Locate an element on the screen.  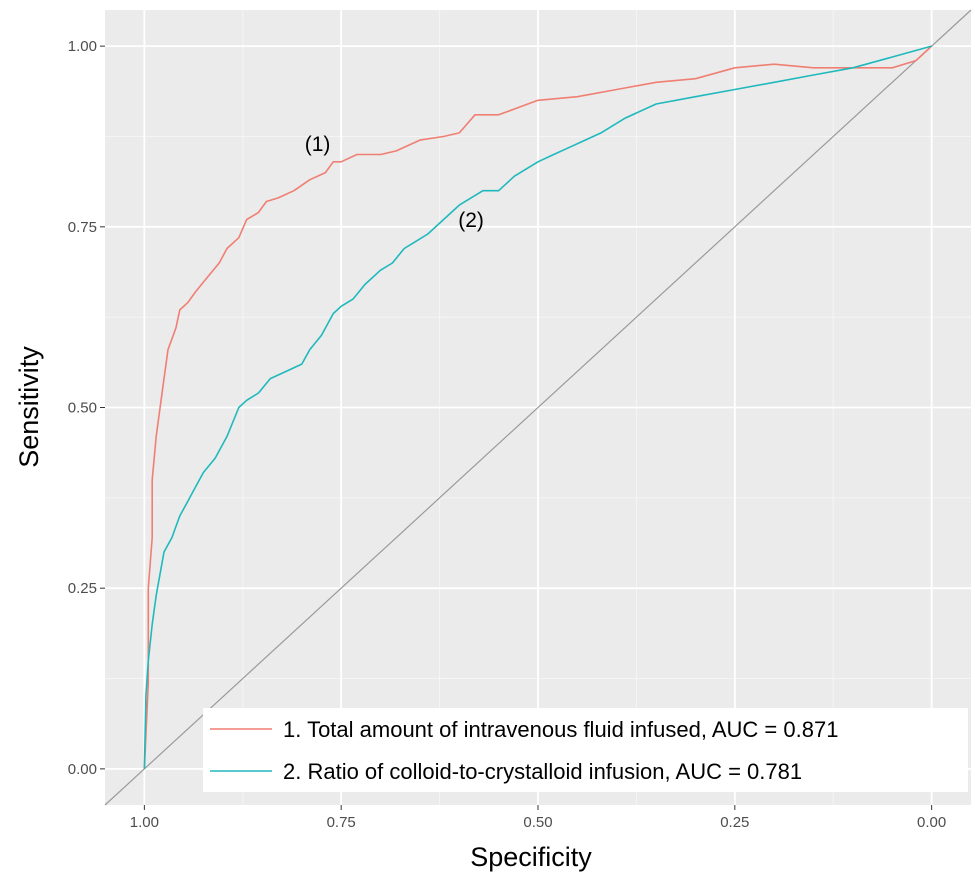
annotation-1: (1) is located at coordinates (318, 144).